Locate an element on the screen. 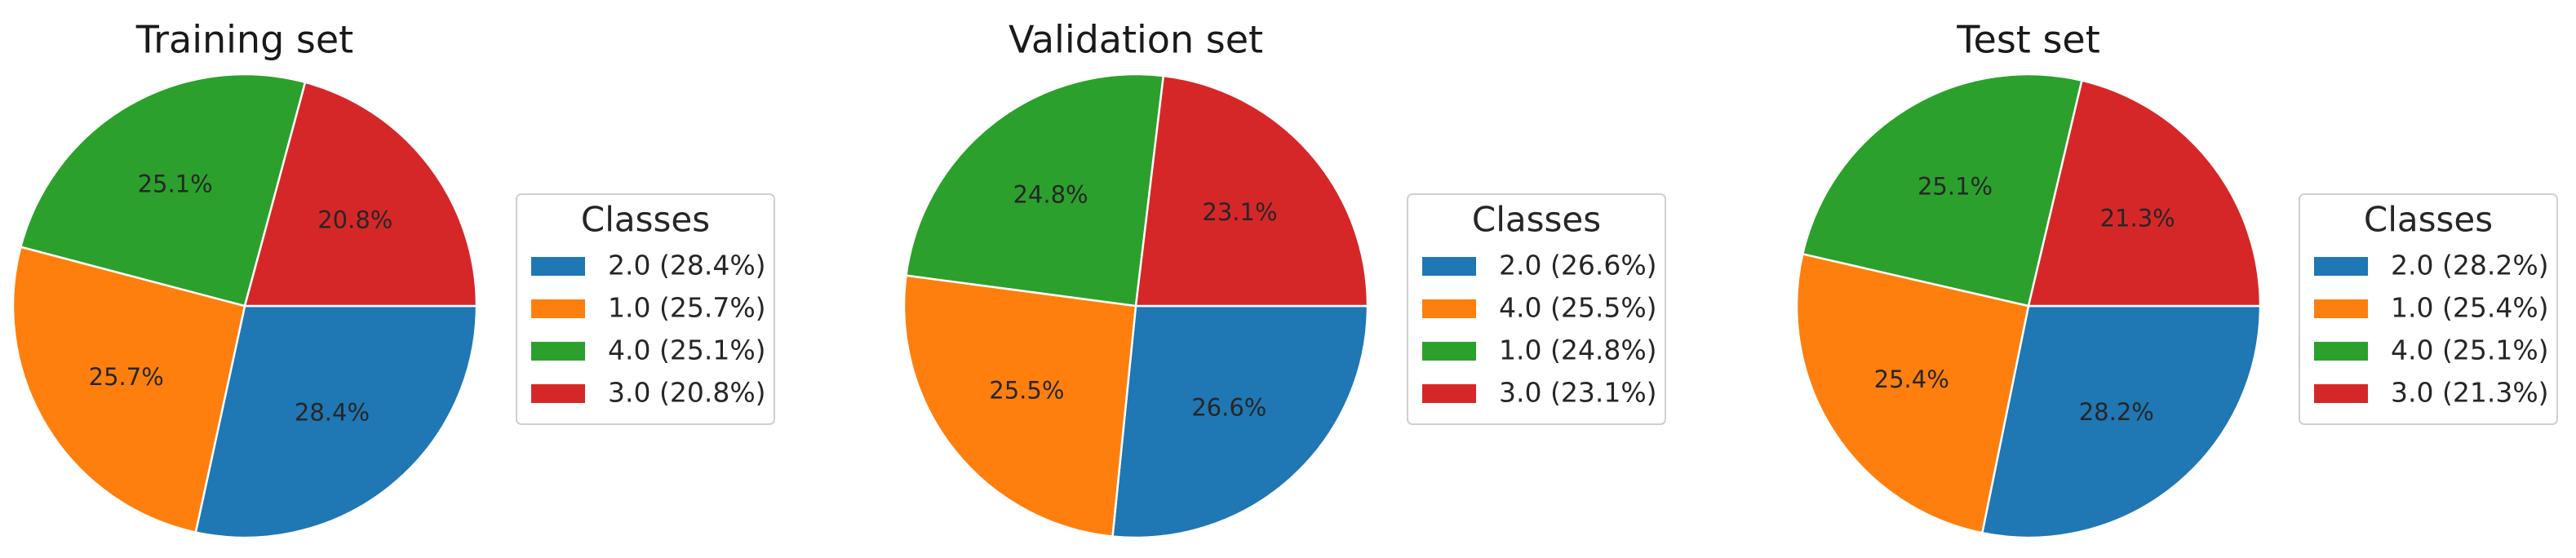 Image resolution: width=2576 pixels, height=558 pixels. legend-entry-label: 3.0 (23.1%) is located at coordinates (1578, 393).